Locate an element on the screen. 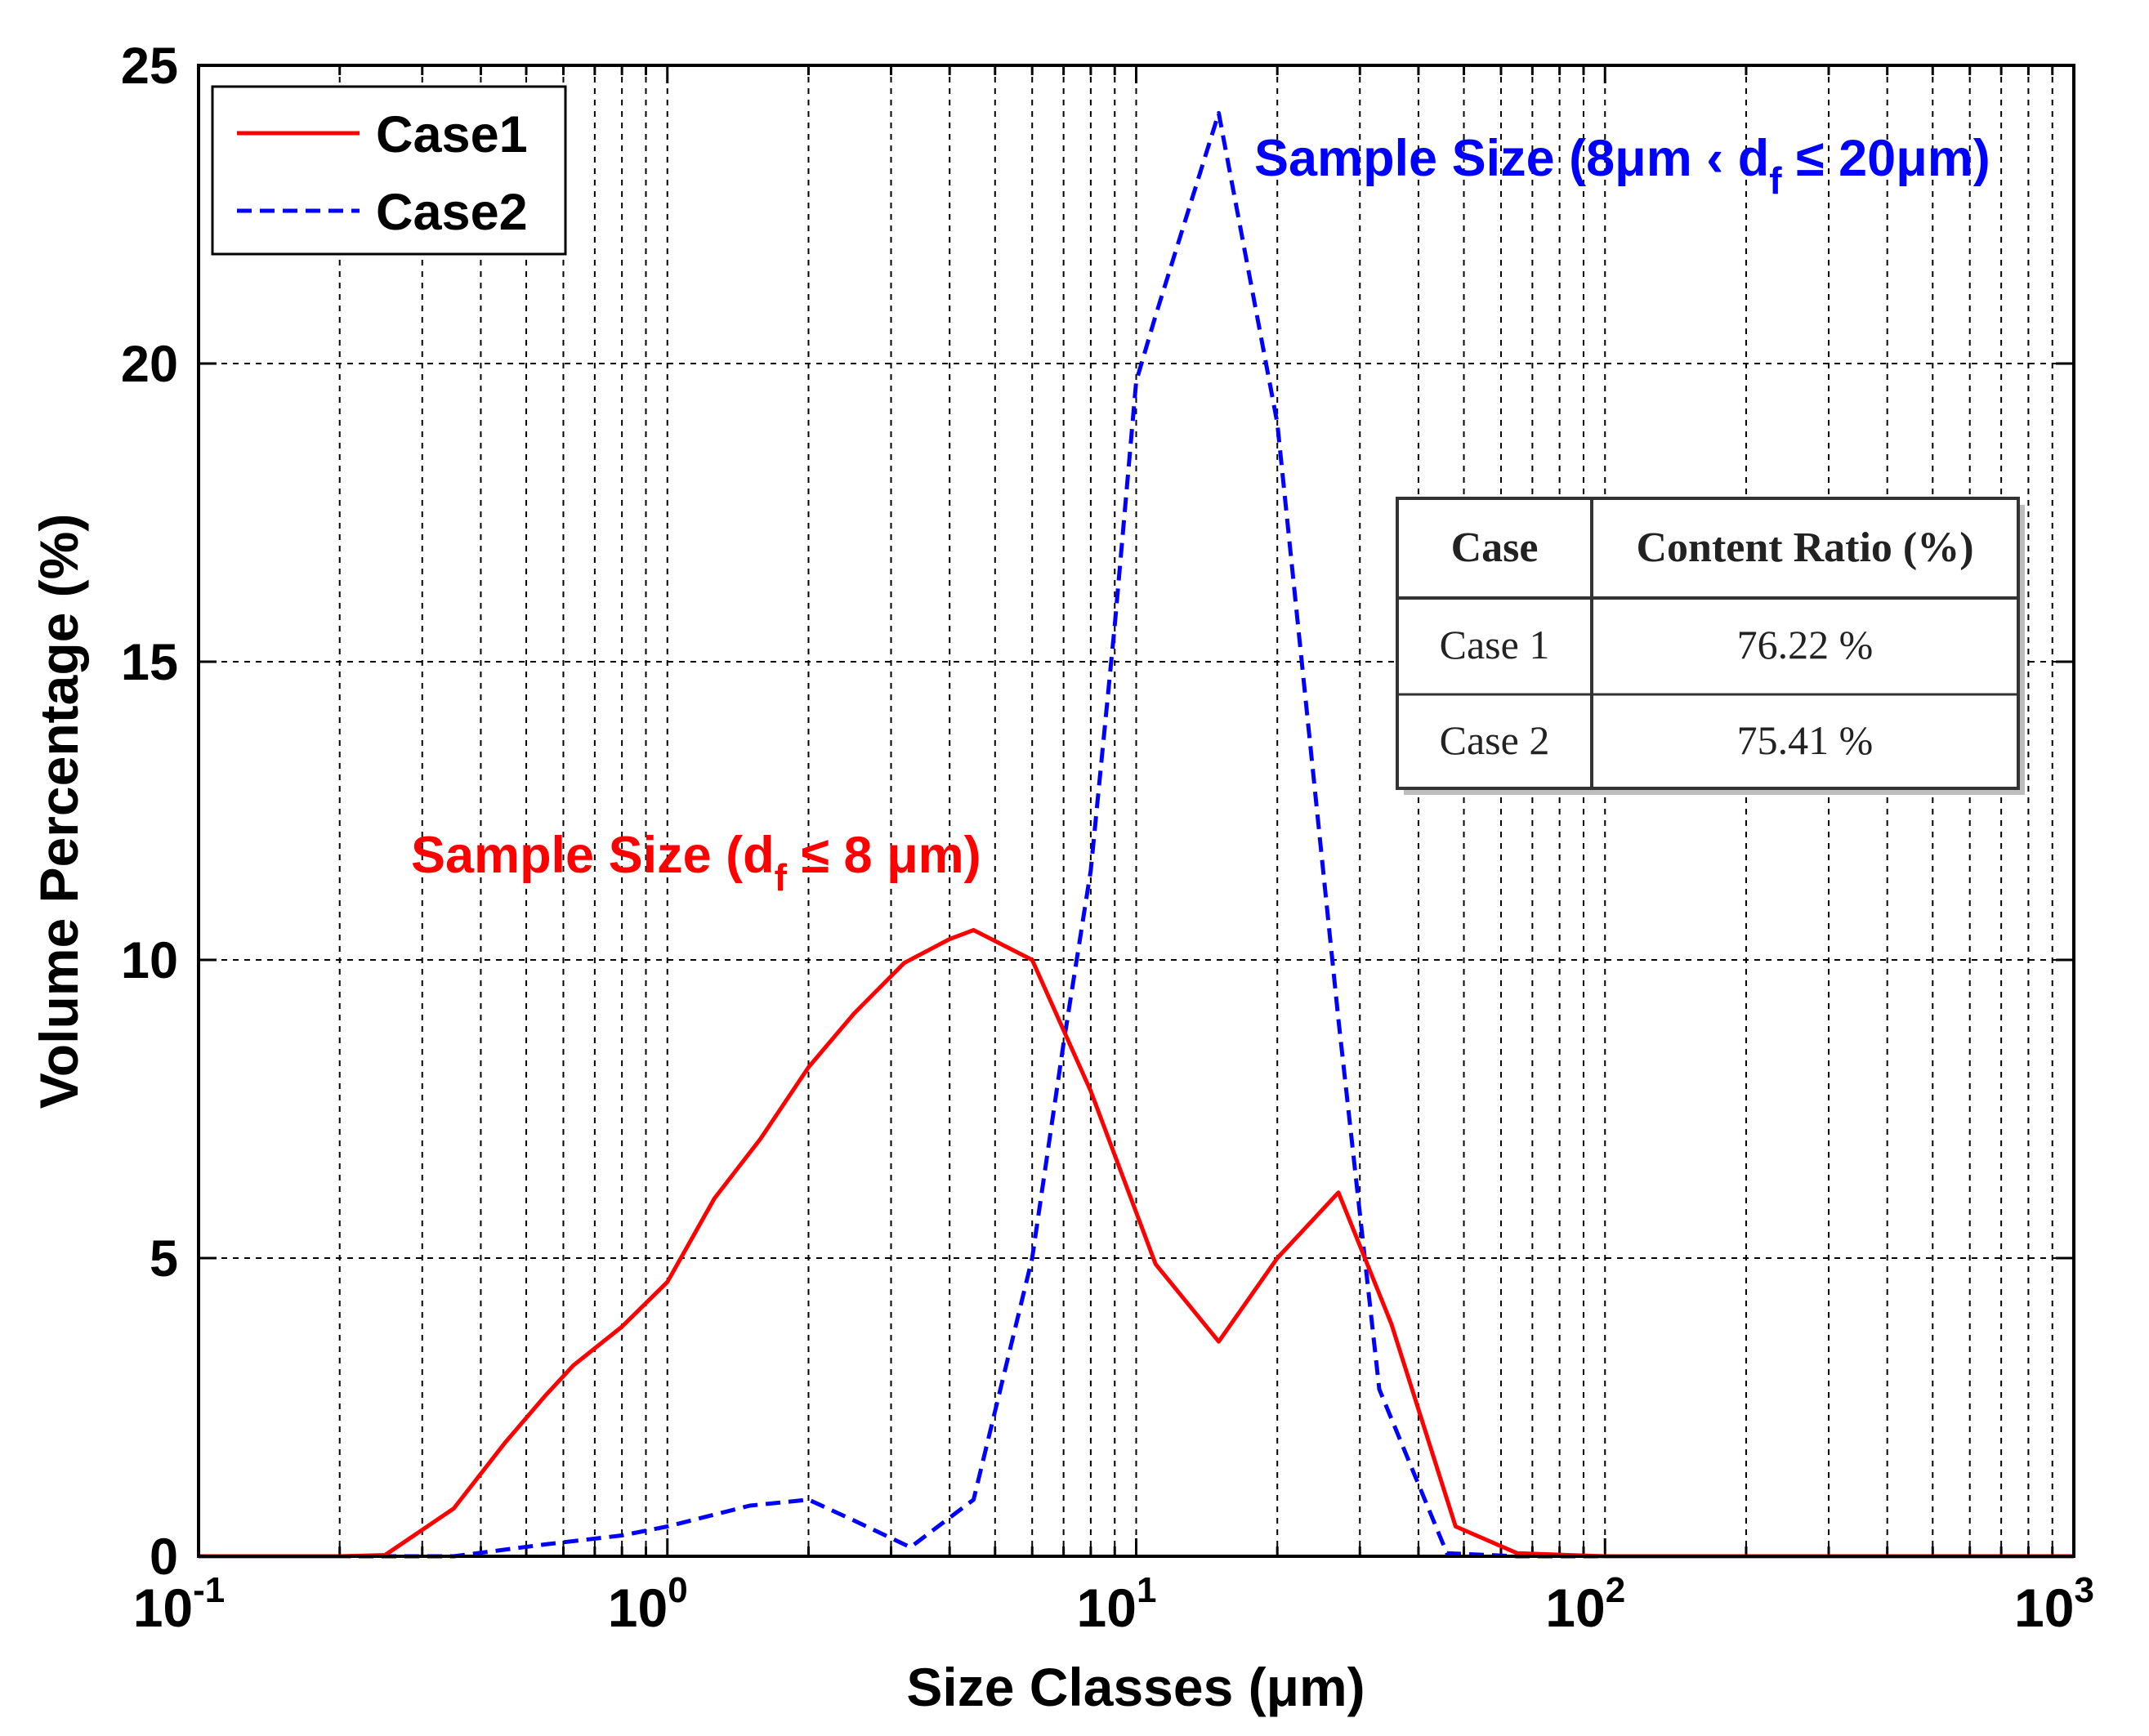  x-tick-labels: 10⁻¹ 10⁰ 10¹ 10² 10³ is located at coordinates (1114, 1604).